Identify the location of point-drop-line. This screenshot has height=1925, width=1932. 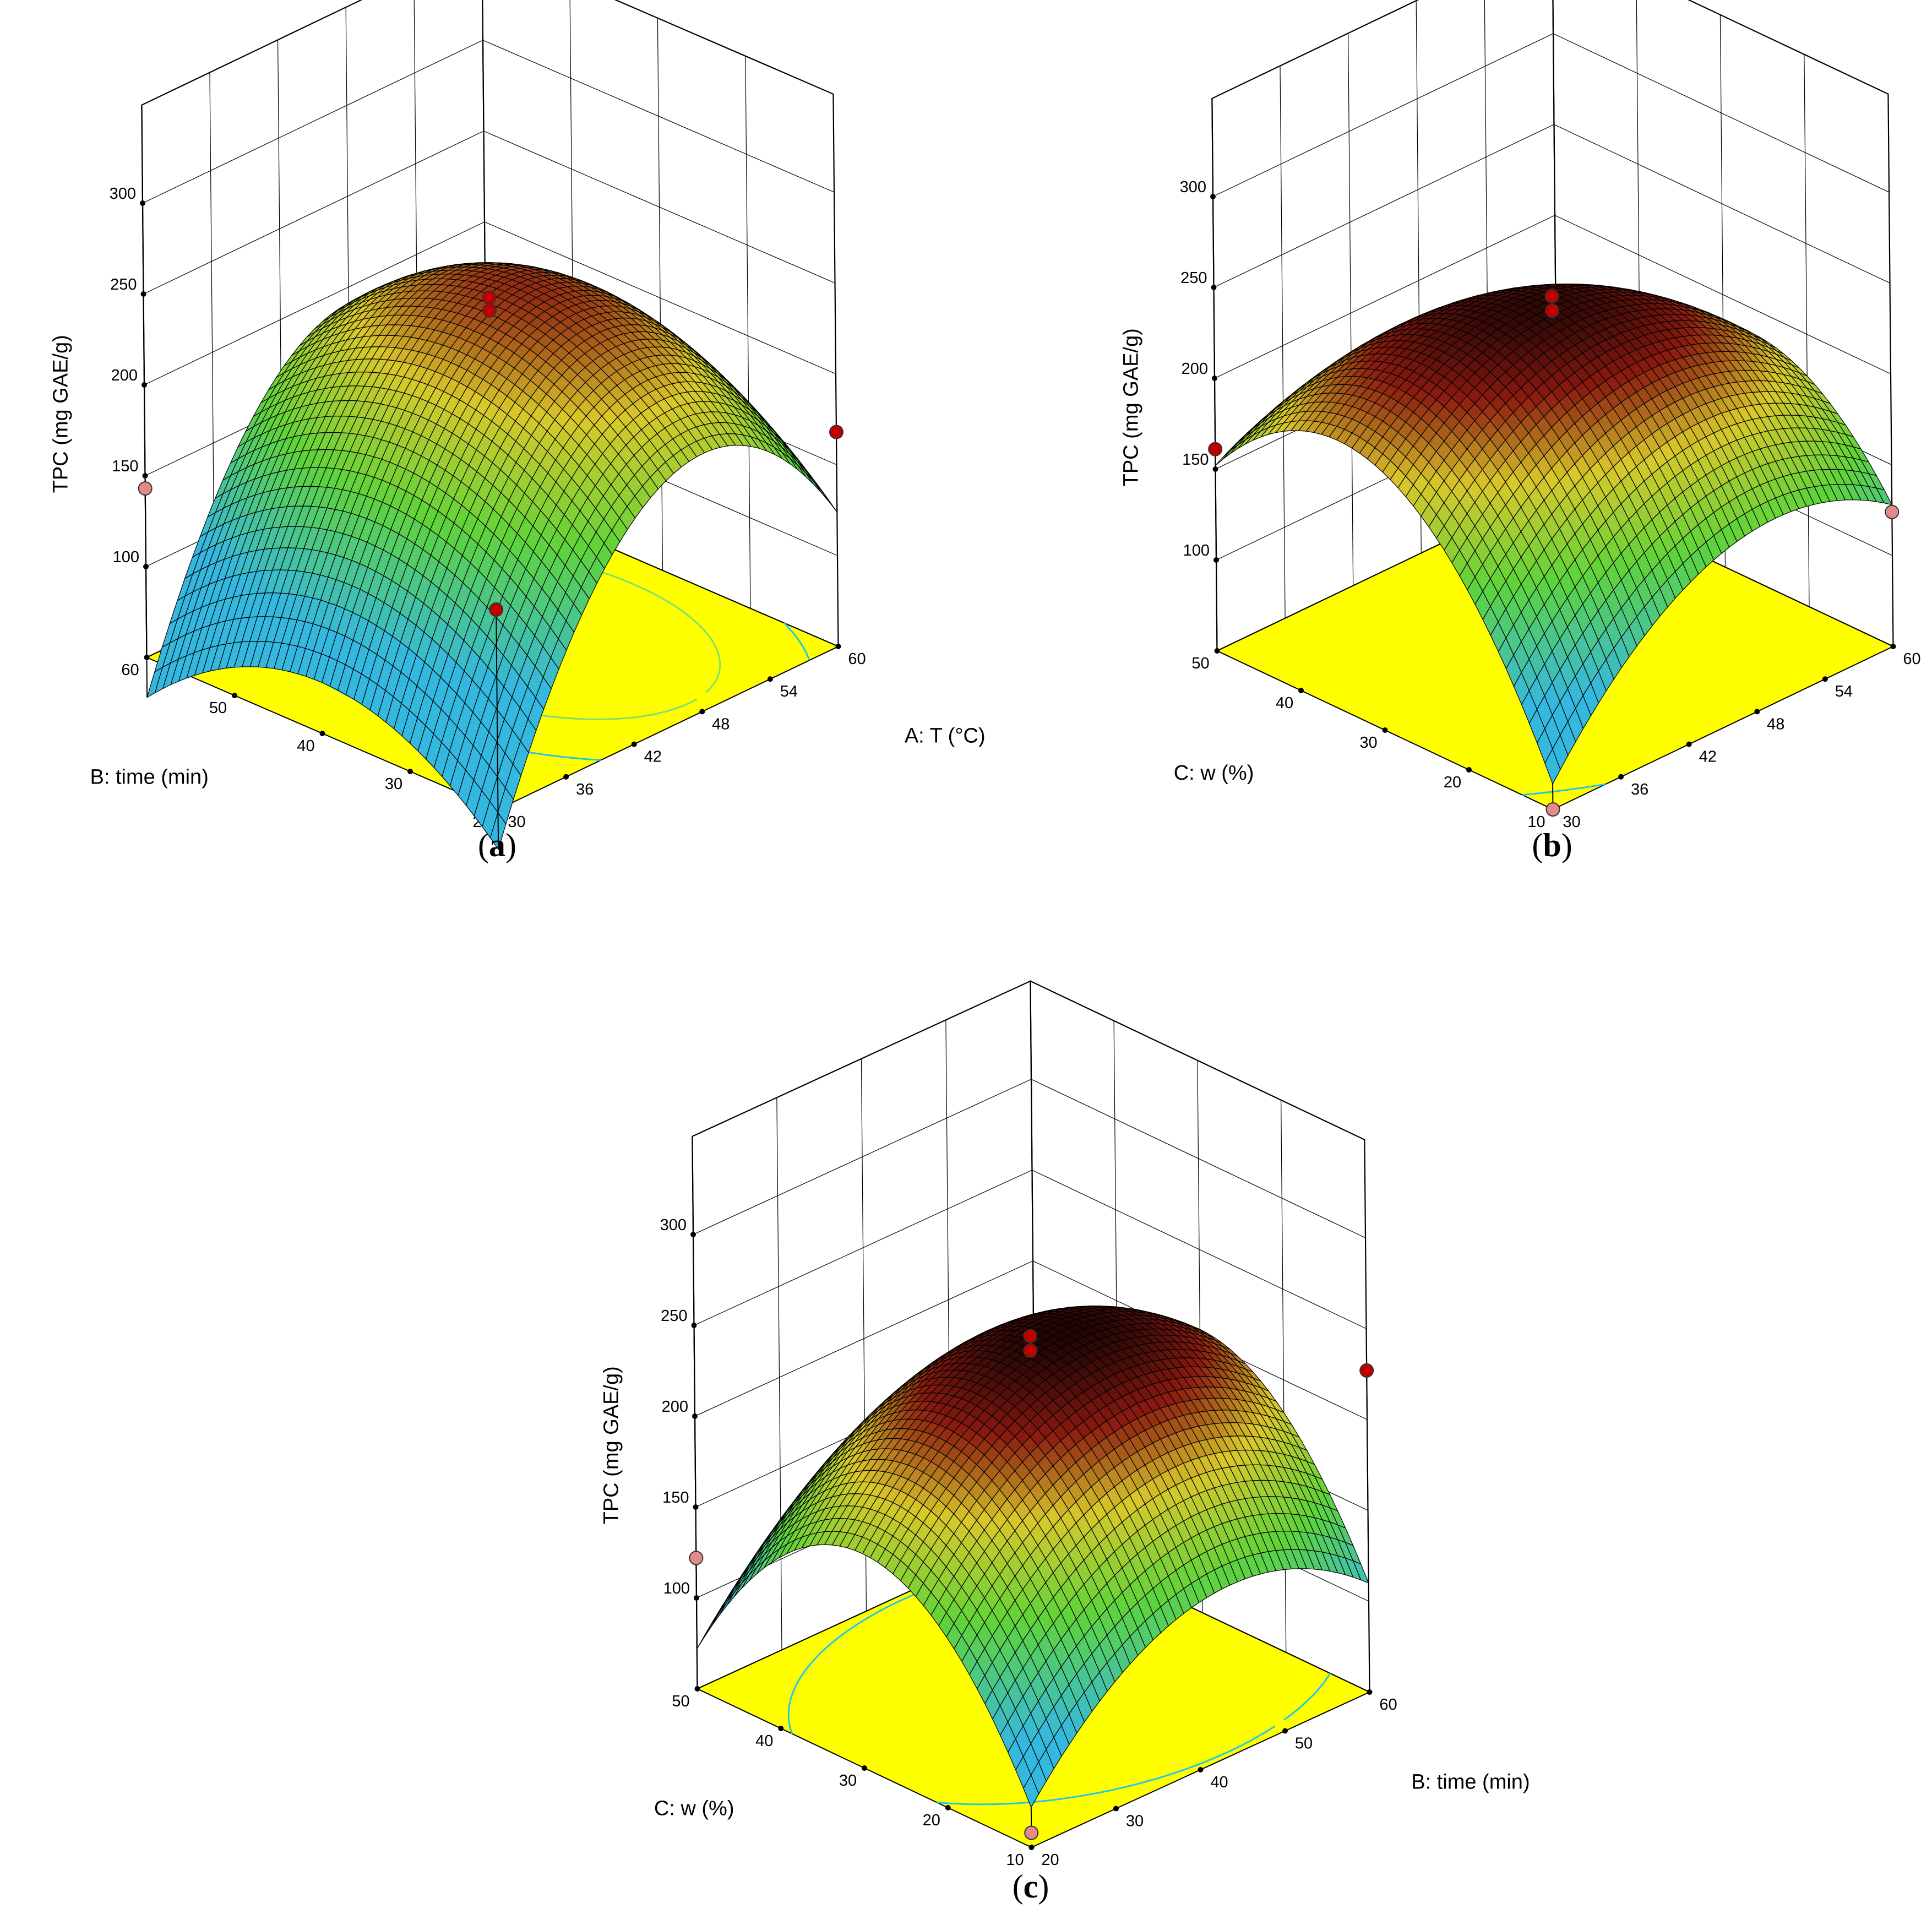
(146, 593).